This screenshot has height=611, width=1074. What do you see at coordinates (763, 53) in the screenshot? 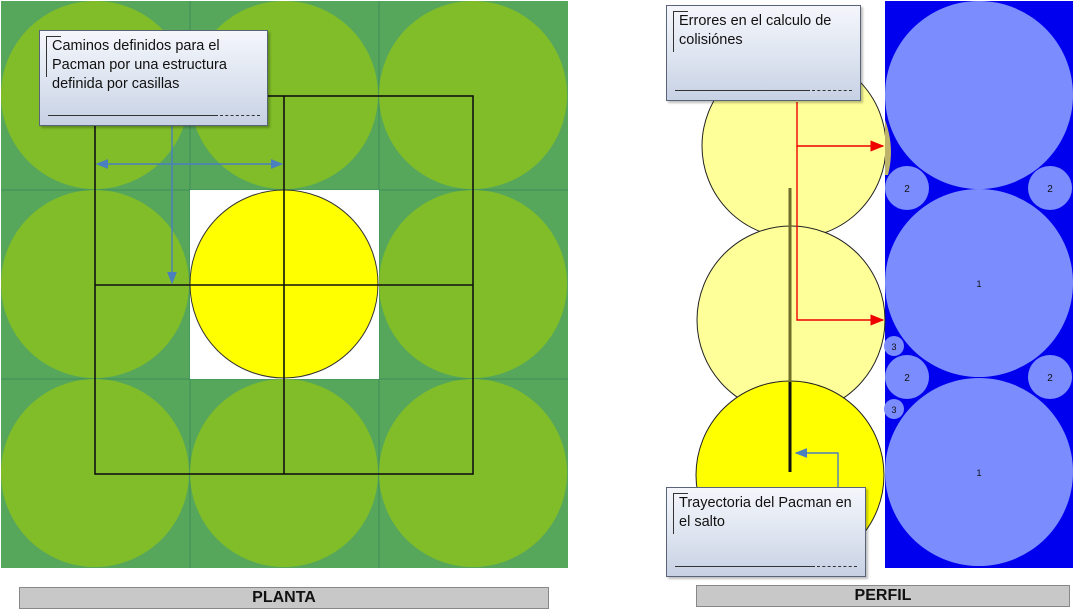
I see `perfil-collision-callout: Errores en el calculo de colisiónes` at bounding box center [763, 53].